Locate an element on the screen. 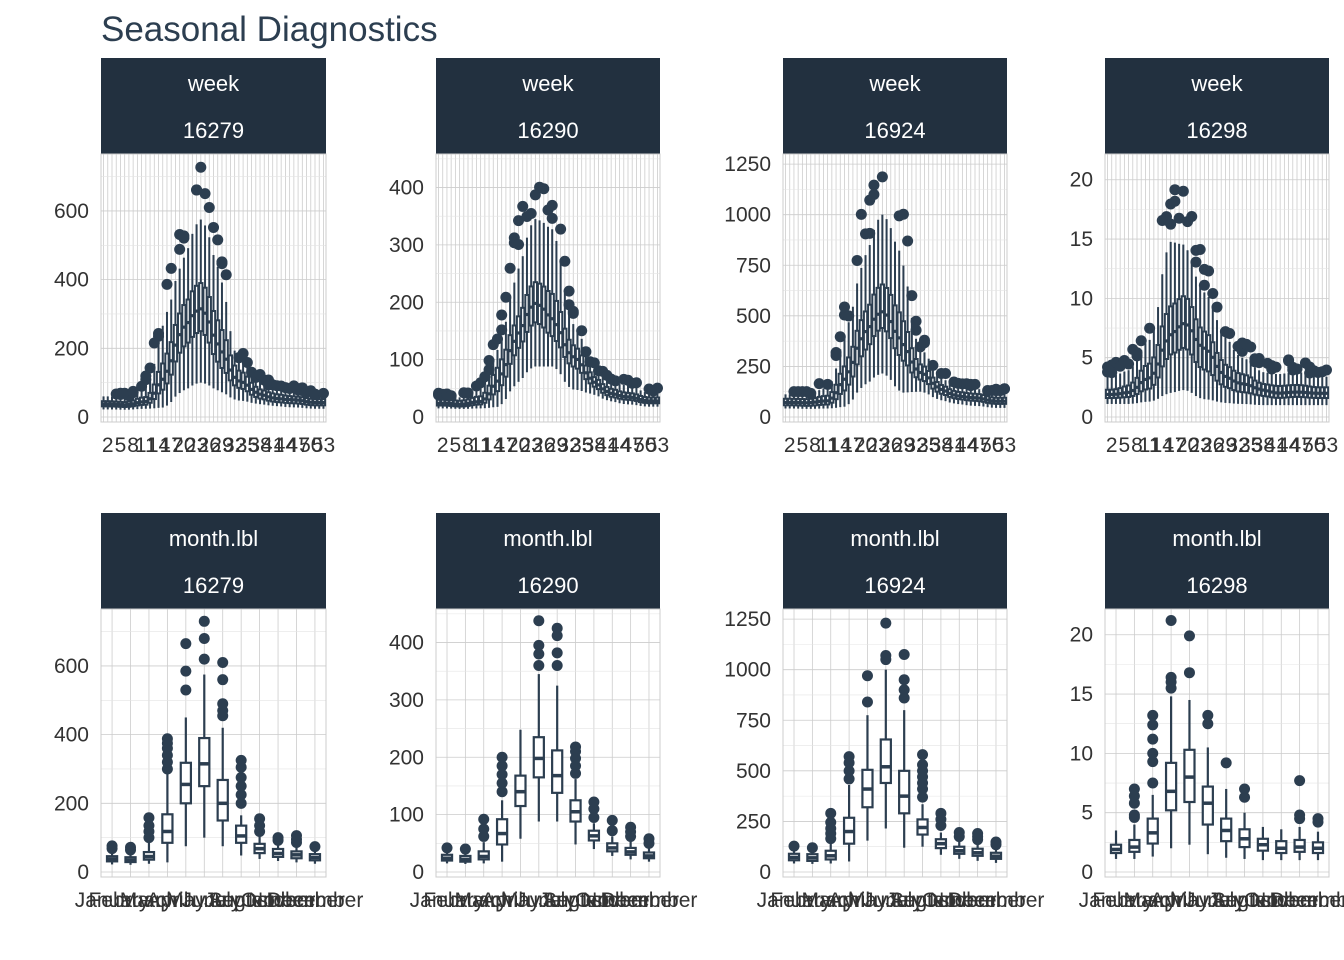 This screenshot has height=960, width=1344. facet-strip-label-col: 16298 is located at coordinates (1216, 585).